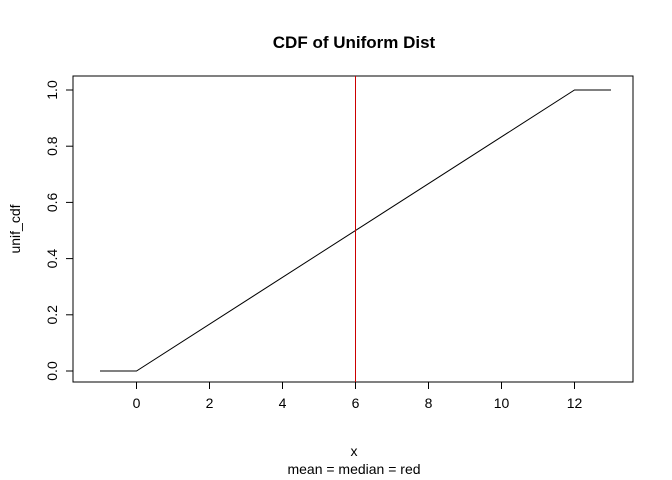 The height and width of the screenshot is (480, 672). I want to click on y-tick-label: 0.6, so click(52, 202).